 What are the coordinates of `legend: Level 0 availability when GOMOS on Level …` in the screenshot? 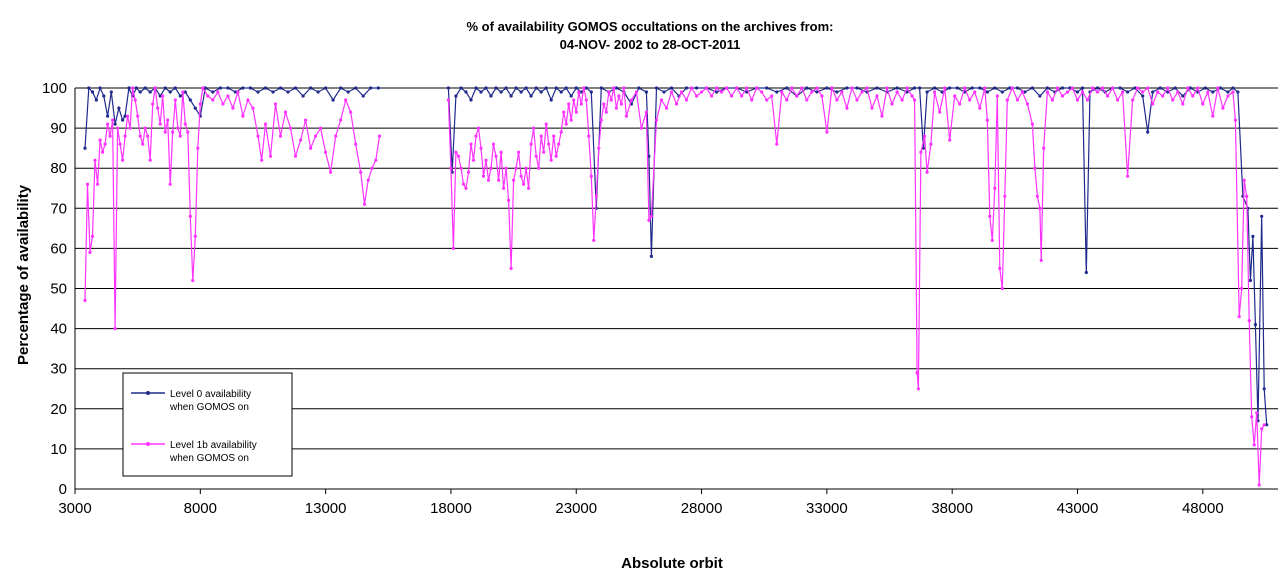 It's located at (207, 424).